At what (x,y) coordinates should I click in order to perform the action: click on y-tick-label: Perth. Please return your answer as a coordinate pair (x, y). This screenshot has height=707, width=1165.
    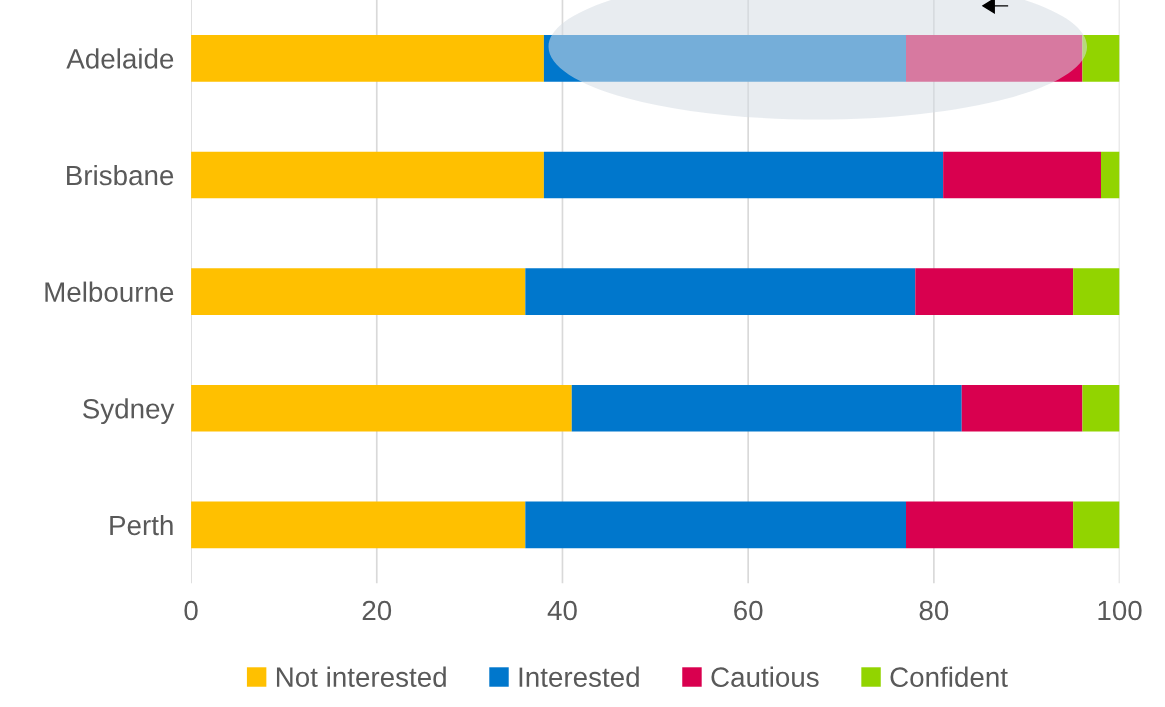
    Looking at the image, I should click on (141, 525).